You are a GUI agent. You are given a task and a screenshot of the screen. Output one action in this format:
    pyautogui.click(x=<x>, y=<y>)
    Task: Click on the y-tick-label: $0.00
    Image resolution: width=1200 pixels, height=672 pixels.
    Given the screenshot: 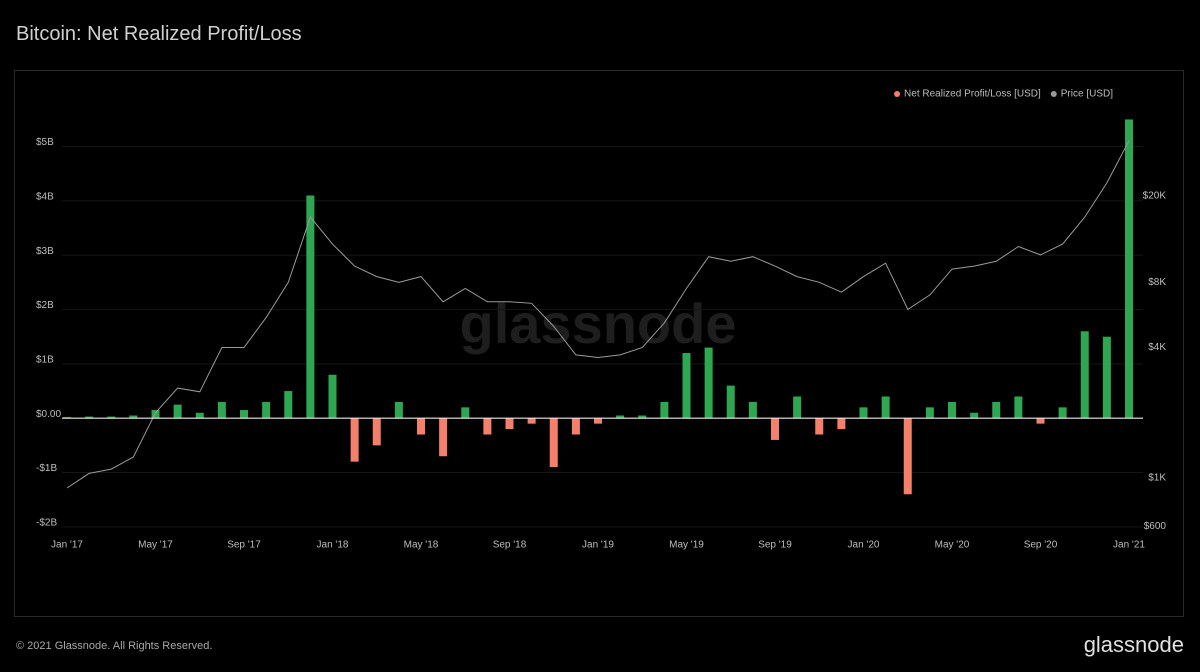 What is the action you would take?
    pyautogui.click(x=48, y=414)
    